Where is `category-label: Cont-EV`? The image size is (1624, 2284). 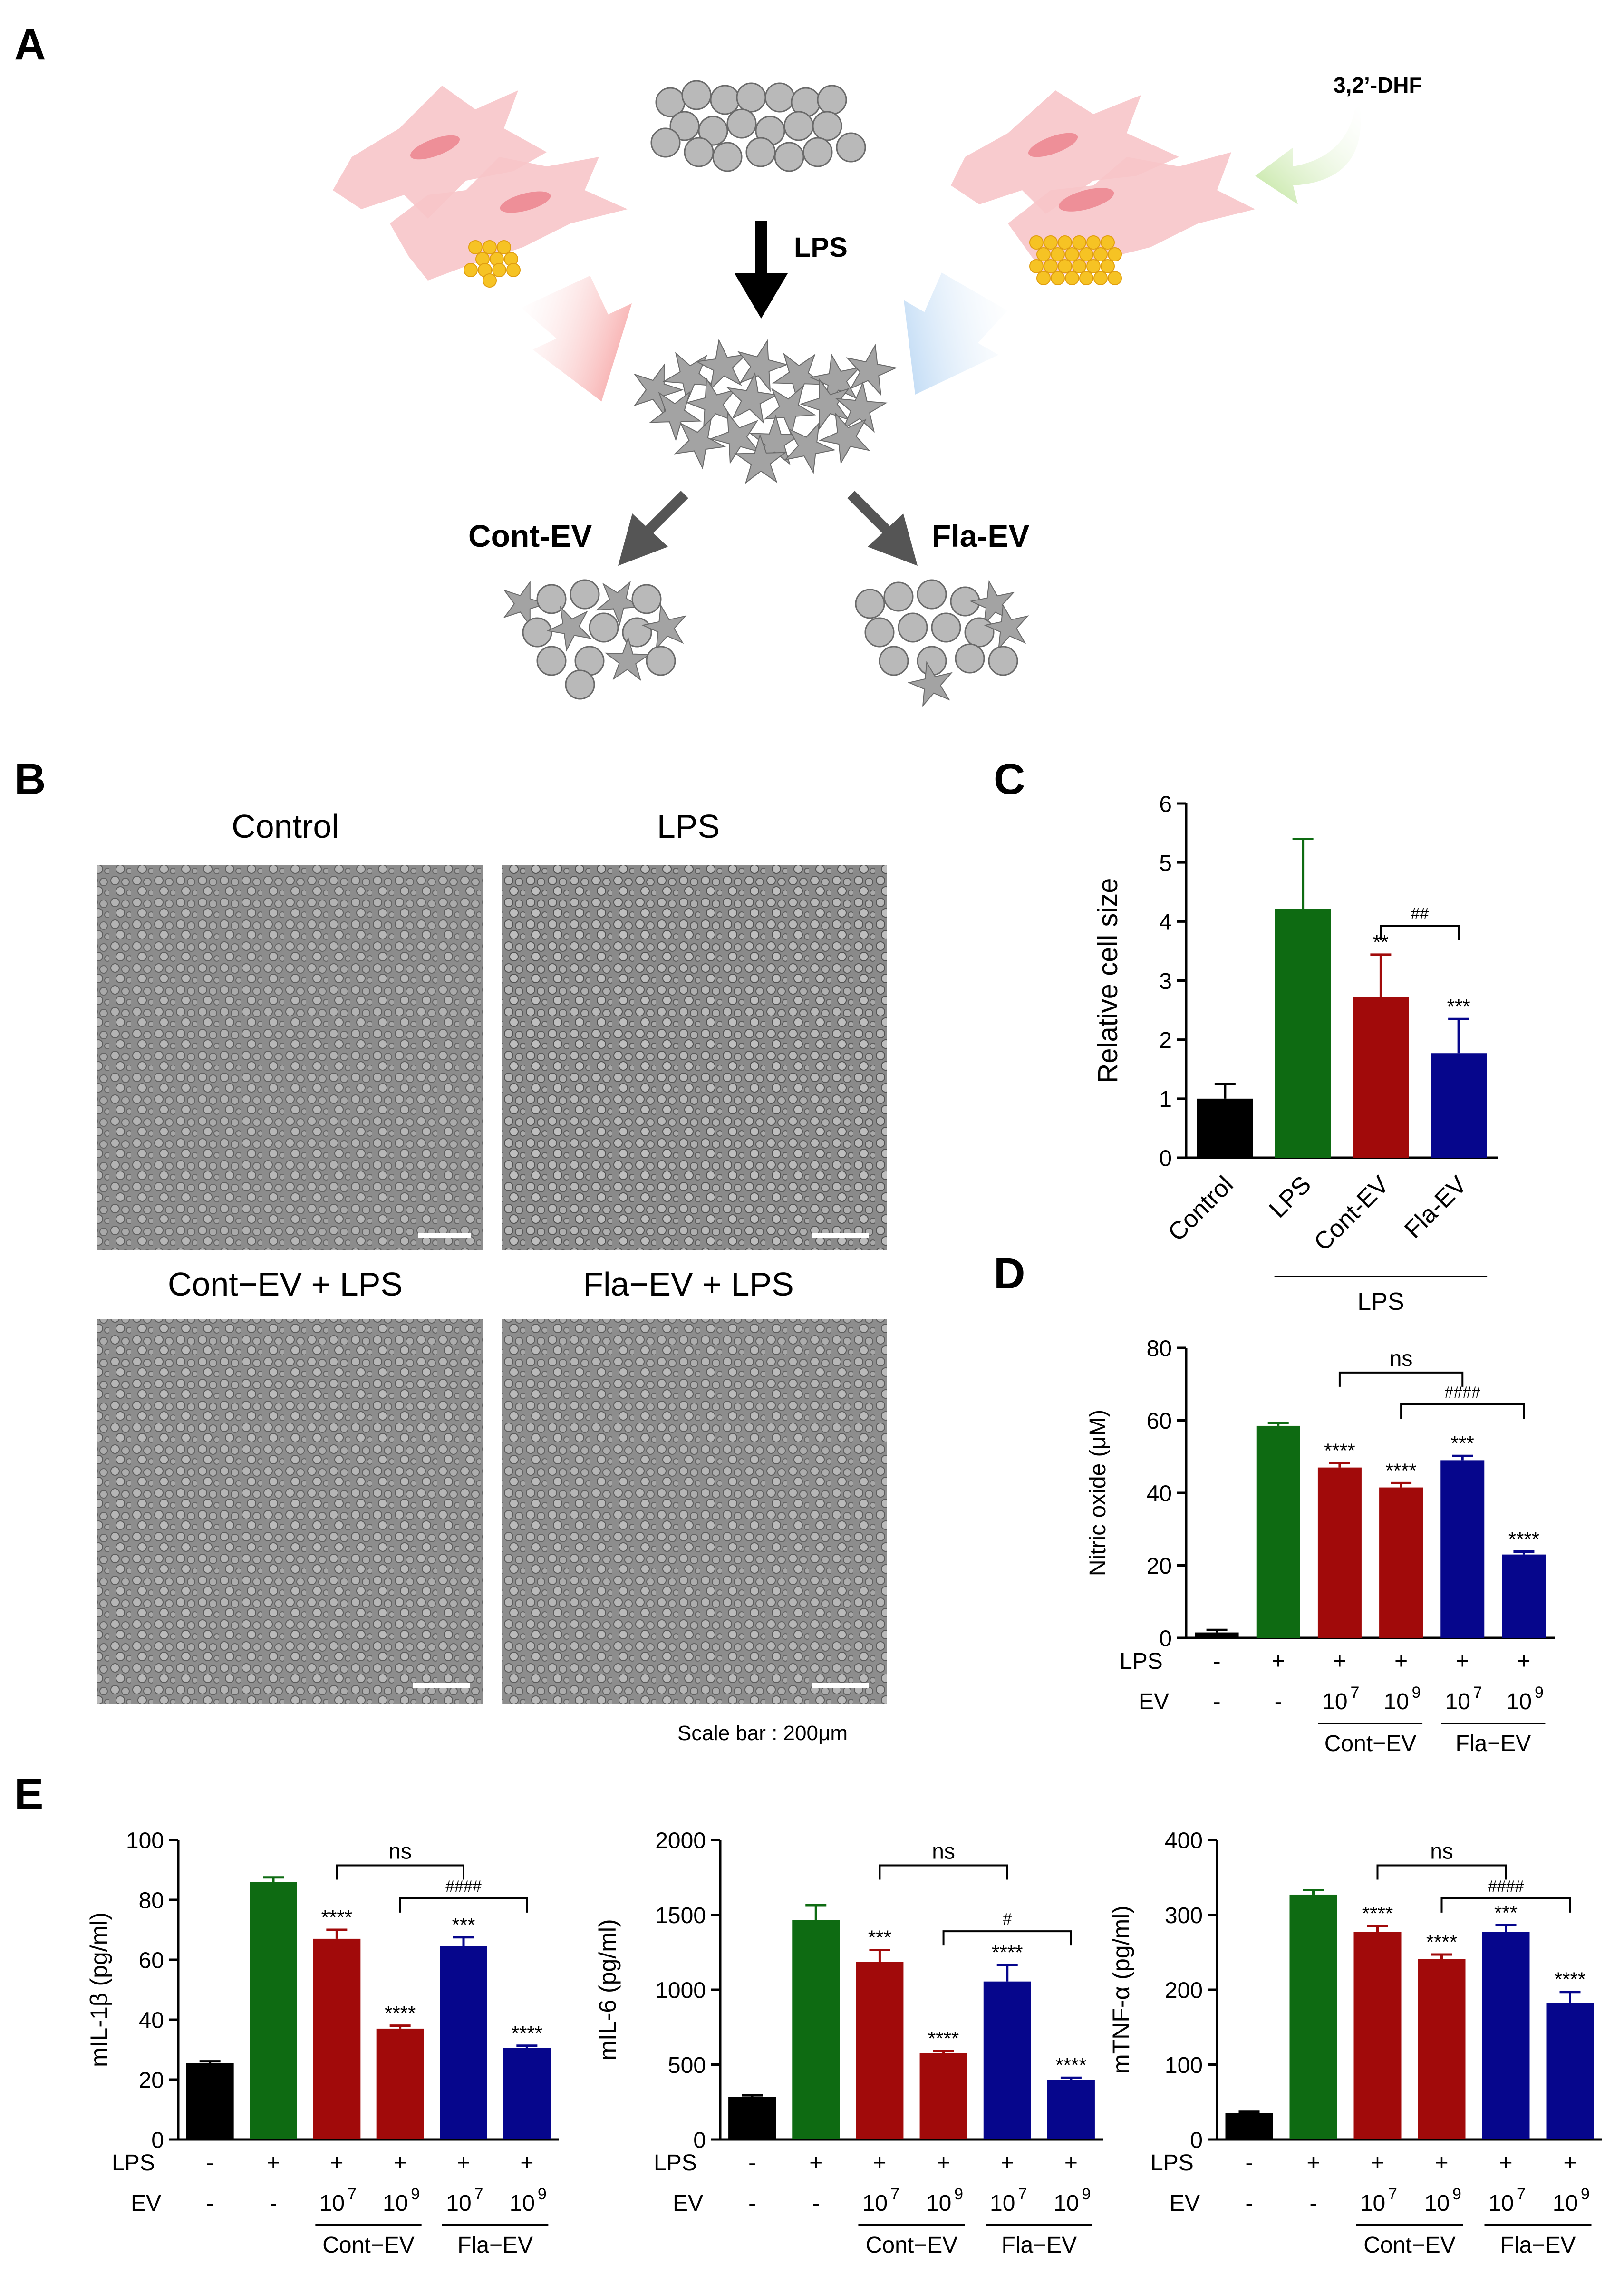 category-label: Cont-EV is located at coordinates (1351, 1213).